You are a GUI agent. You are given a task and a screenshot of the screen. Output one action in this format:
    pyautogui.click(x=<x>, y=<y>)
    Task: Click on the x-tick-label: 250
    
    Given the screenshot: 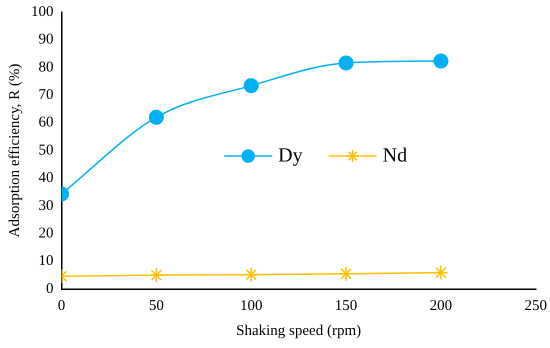 What is the action you would take?
    pyautogui.click(x=535, y=306)
    